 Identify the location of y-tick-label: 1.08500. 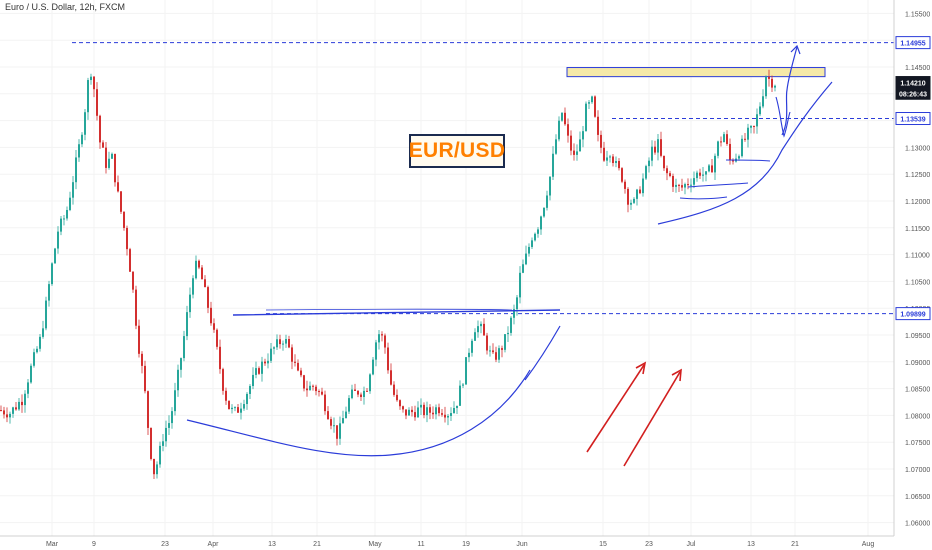
(917, 390).